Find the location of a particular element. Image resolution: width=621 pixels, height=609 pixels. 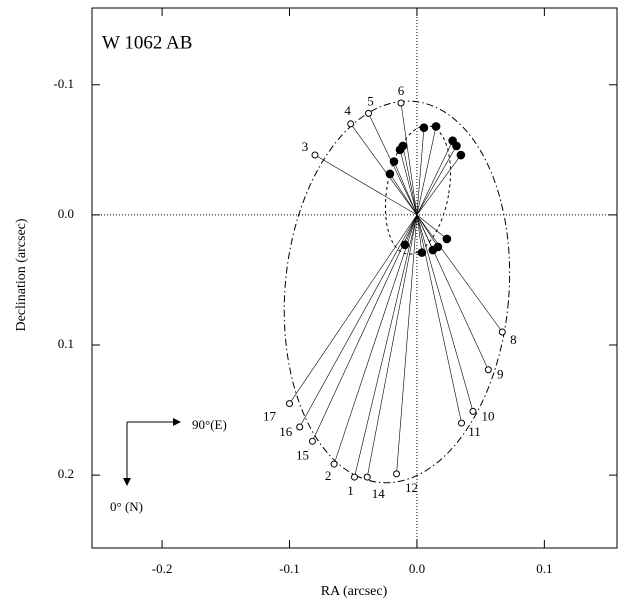

x-tick-label: -0.1 is located at coordinates (289, 568).